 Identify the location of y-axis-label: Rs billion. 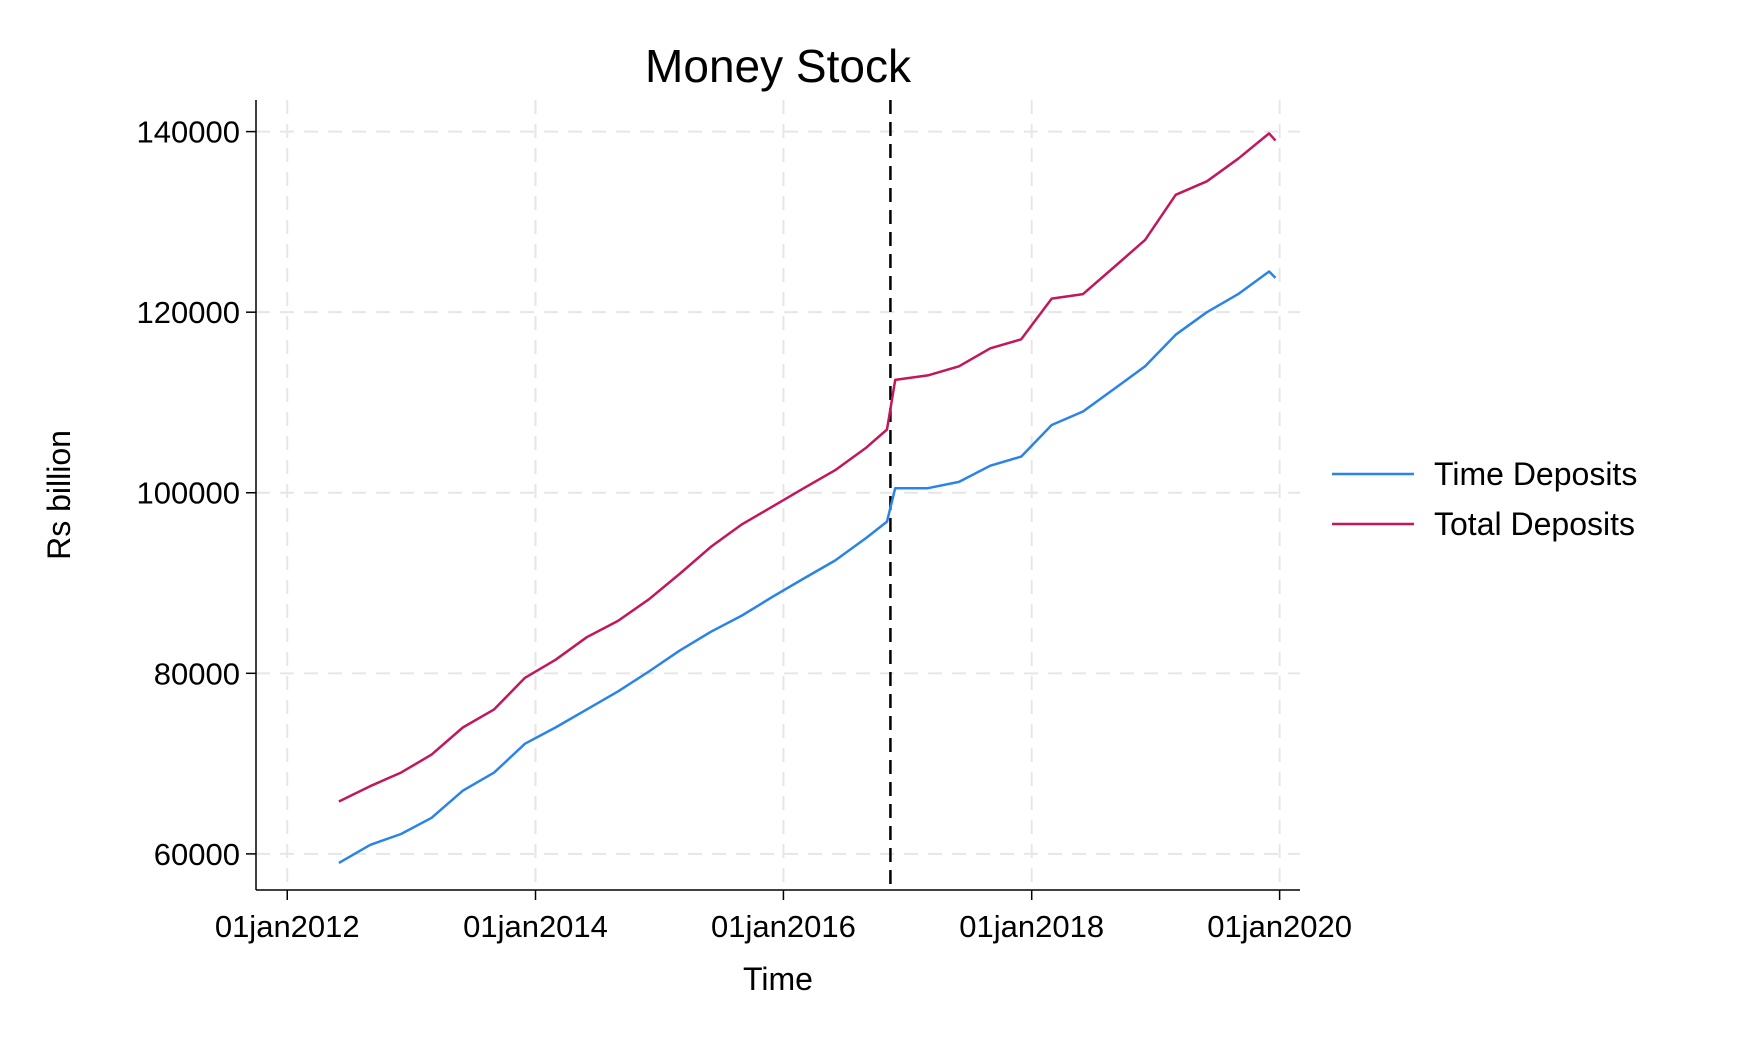
(59, 495).